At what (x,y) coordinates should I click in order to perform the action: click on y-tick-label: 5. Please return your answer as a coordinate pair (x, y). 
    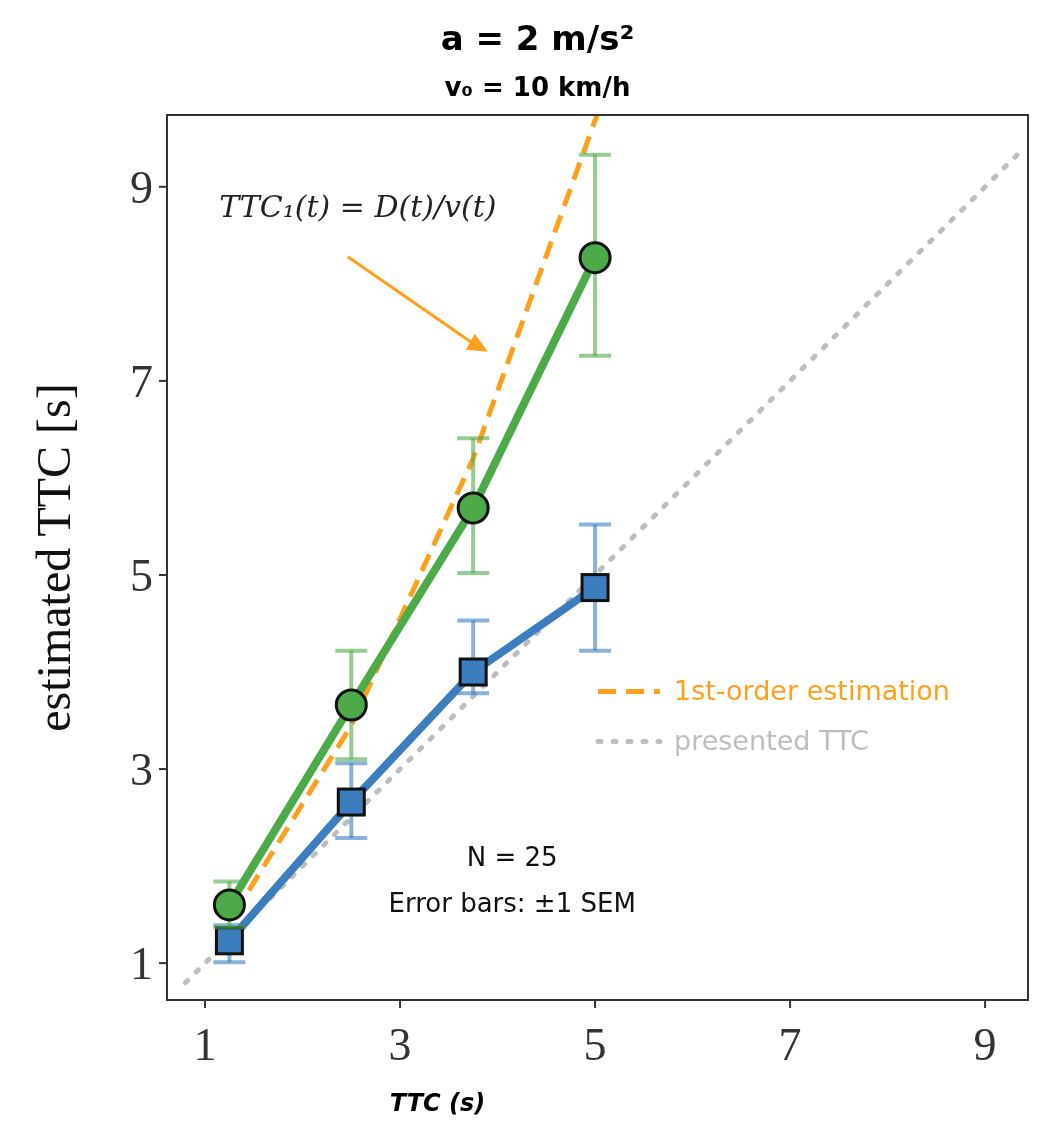
    Looking at the image, I should click on (141, 575).